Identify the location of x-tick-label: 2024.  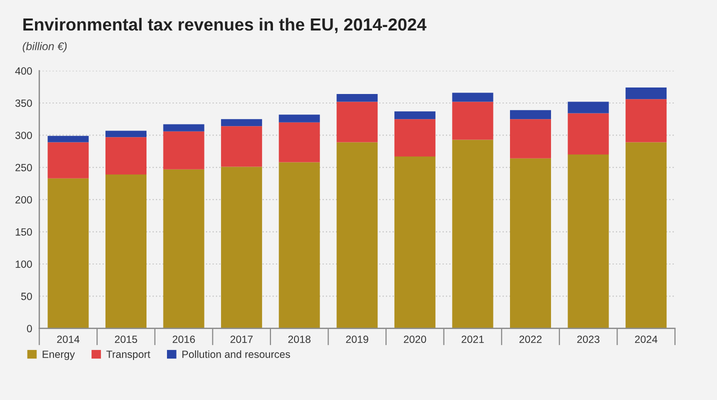
(646, 339).